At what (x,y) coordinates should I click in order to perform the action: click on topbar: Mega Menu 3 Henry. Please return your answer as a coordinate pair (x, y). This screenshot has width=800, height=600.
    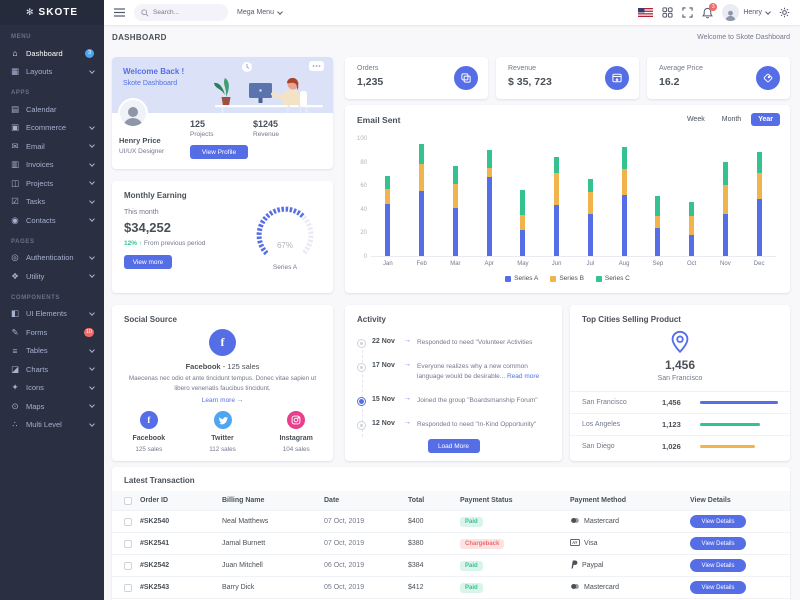
    Looking at the image, I should click on (452, 12).